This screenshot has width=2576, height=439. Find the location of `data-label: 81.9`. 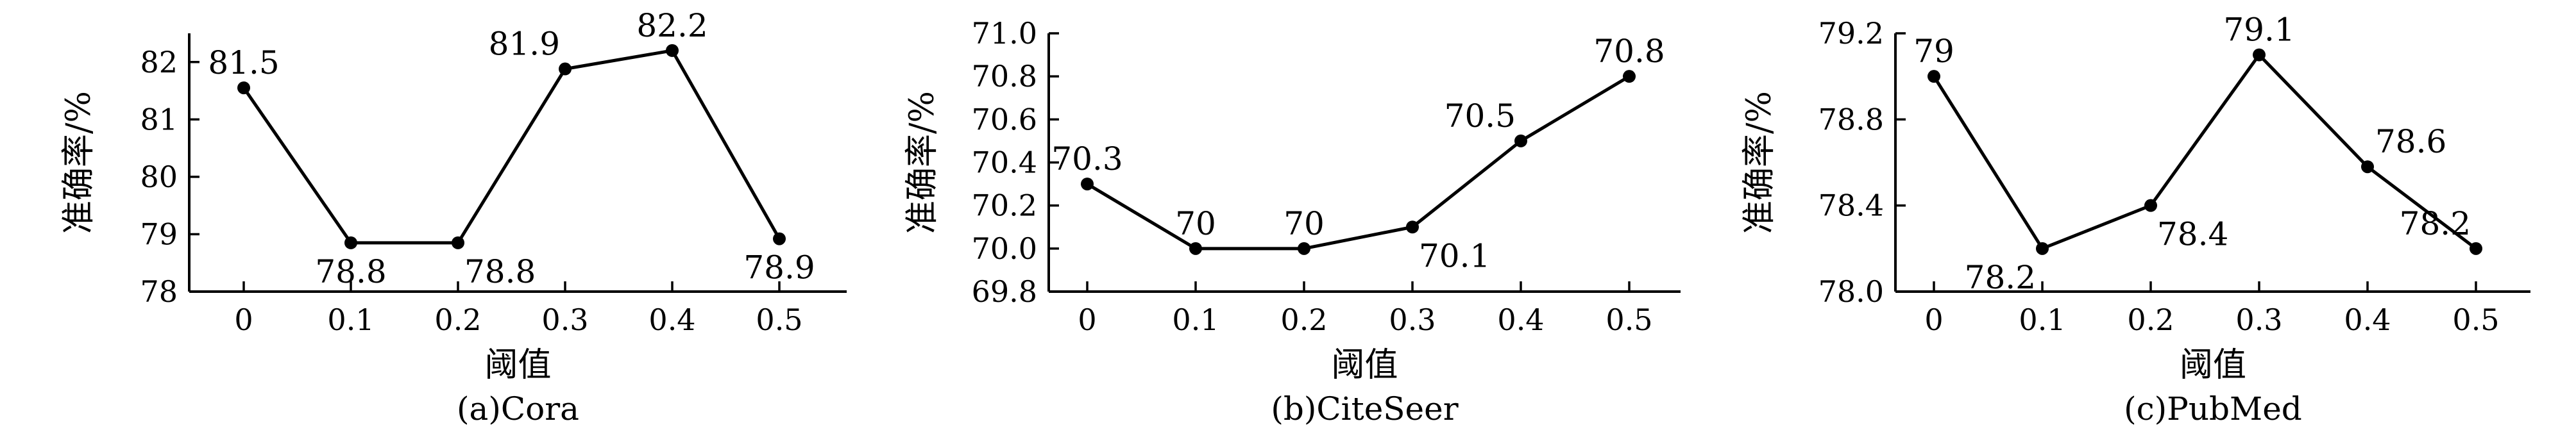

data-label: 81.9 is located at coordinates (524, 44).